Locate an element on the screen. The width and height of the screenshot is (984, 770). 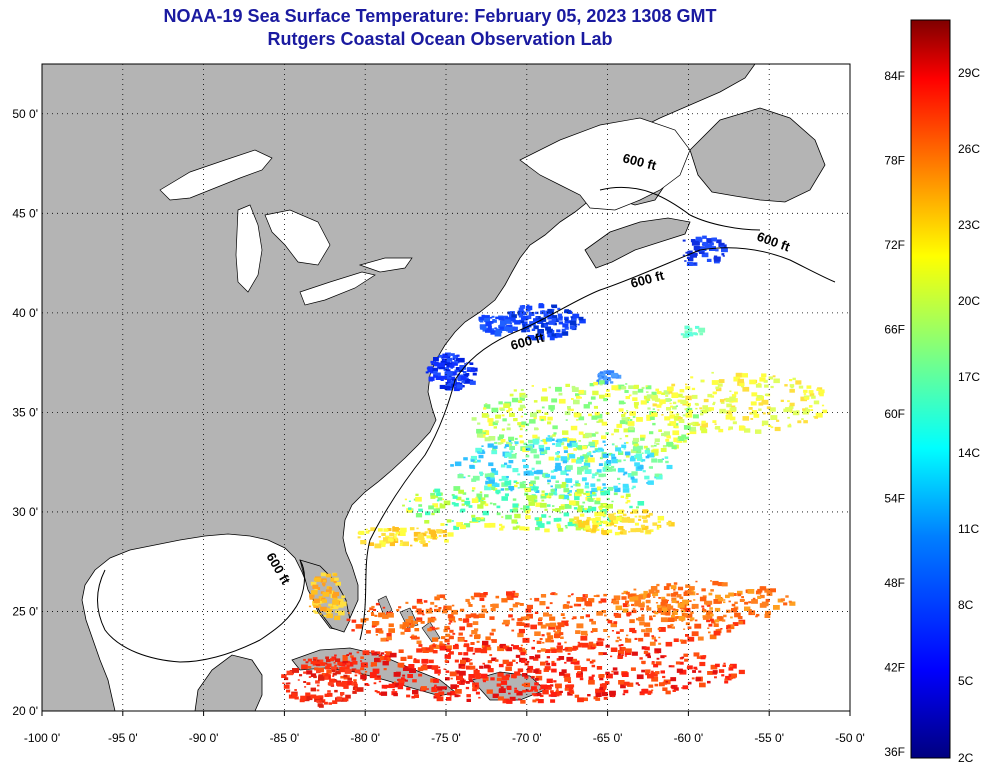
colorbar-c-label: 2C is located at coordinates (966, 758).